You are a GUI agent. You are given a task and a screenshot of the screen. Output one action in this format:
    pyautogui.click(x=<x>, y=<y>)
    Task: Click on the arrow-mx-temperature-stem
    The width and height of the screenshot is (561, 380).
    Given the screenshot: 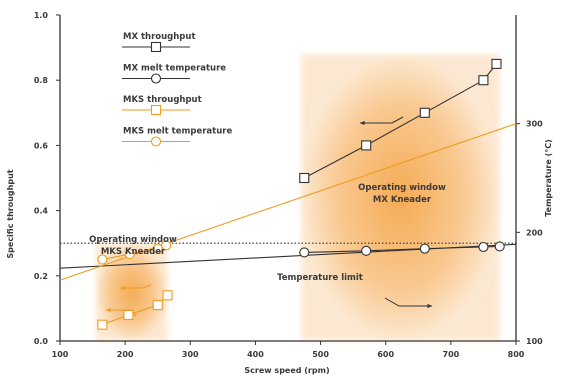 What is the action you would take?
    pyautogui.click(x=408, y=302)
    